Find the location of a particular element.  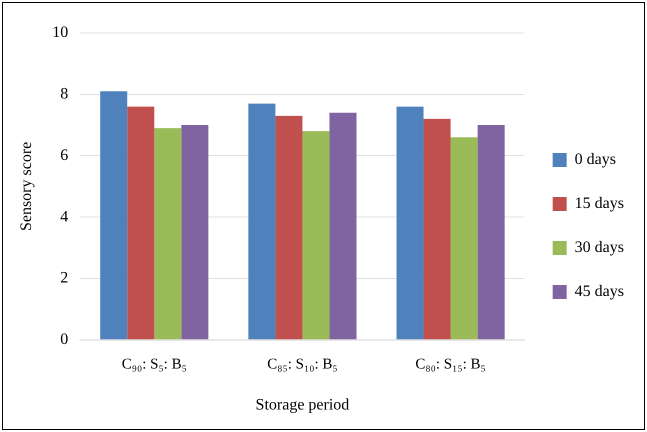

y-tick-label: 0 is located at coordinates (64, 339).